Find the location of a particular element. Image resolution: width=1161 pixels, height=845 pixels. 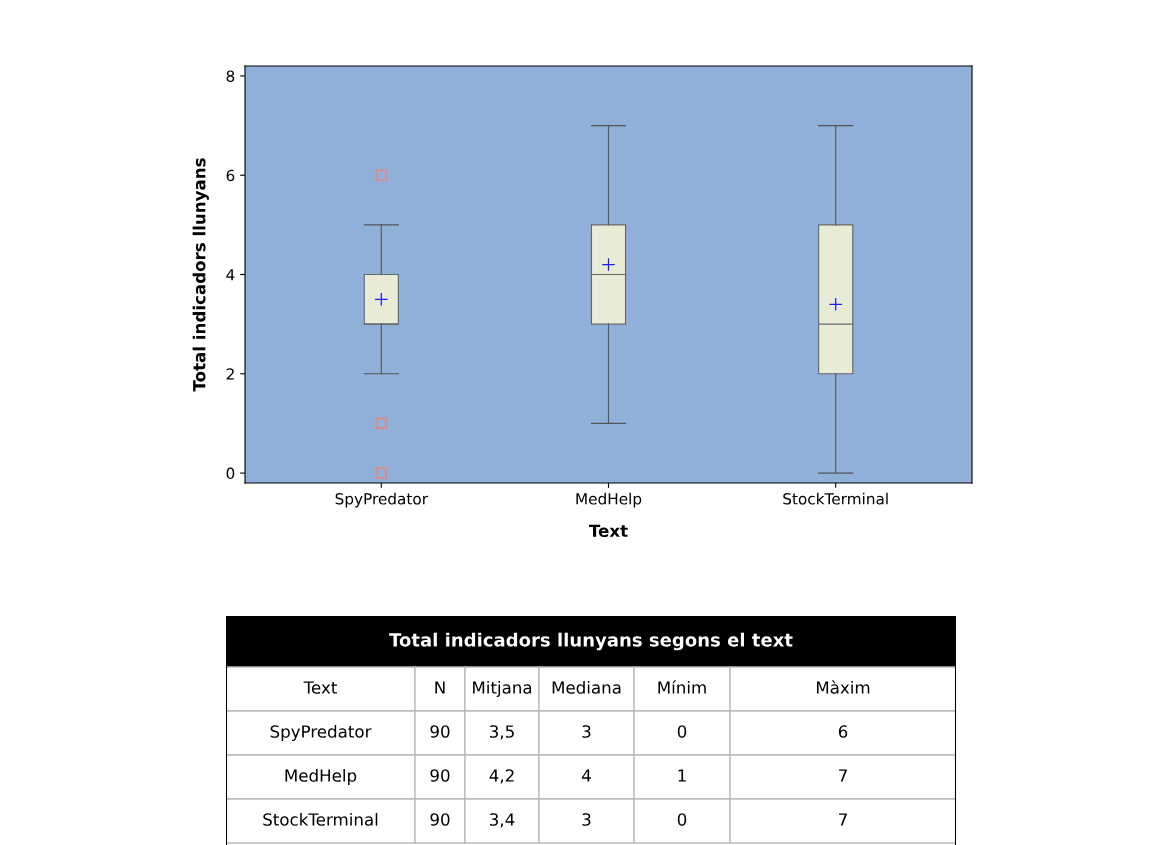

y-tick-label: 8 is located at coordinates (230, 76).